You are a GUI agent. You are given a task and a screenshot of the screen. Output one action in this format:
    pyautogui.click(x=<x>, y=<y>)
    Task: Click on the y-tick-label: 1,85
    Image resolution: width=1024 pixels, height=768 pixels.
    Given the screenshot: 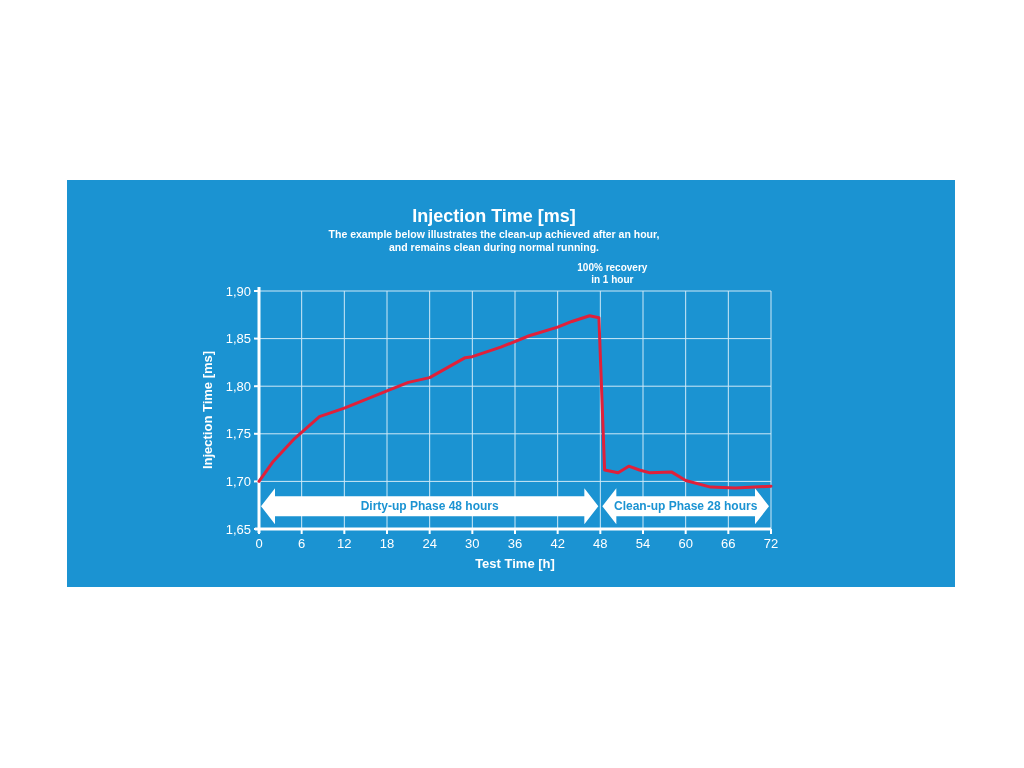 What is the action you would take?
    pyautogui.click(x=238, y=339)
    